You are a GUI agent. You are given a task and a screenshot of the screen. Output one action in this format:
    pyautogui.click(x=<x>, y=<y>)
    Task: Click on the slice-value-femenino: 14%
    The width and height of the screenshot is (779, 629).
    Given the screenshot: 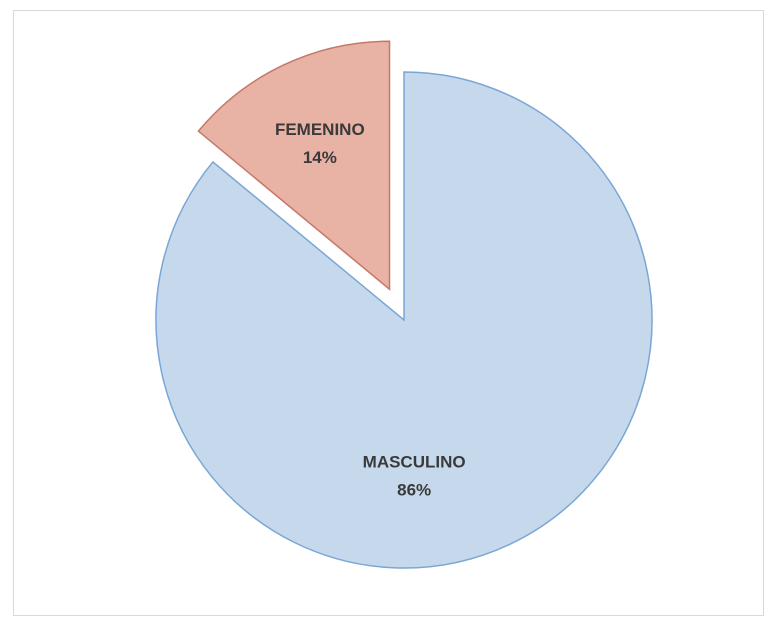 What is the action you would take?
    pyautogui.click(x=320, y=157)
    